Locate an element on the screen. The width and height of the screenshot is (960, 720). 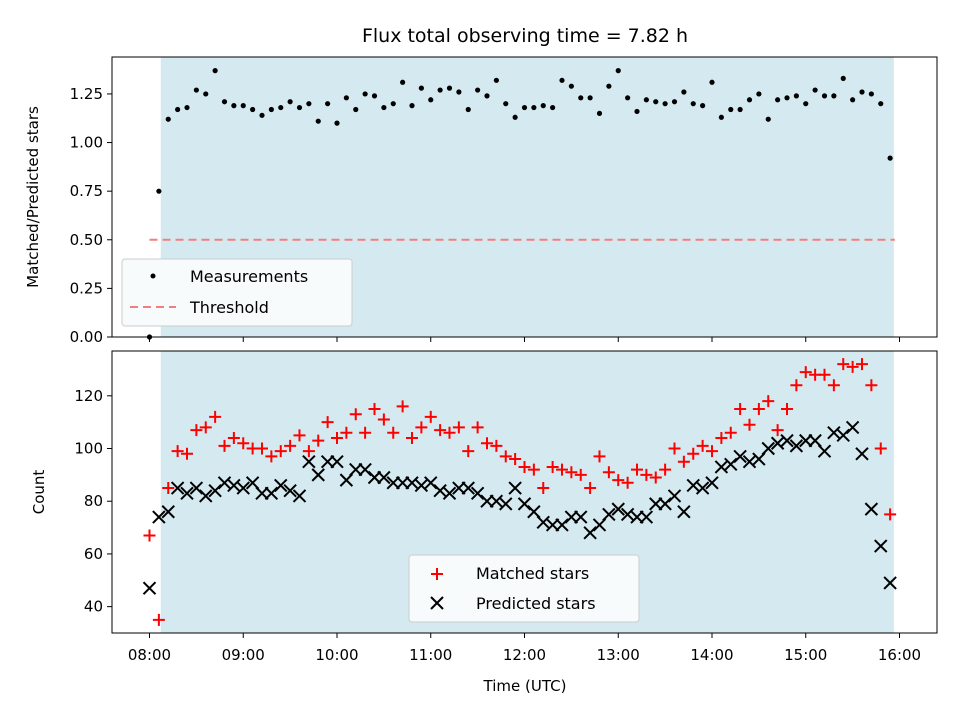
top-y-tick-label: 0.00 is located at coordinates (86, 337).